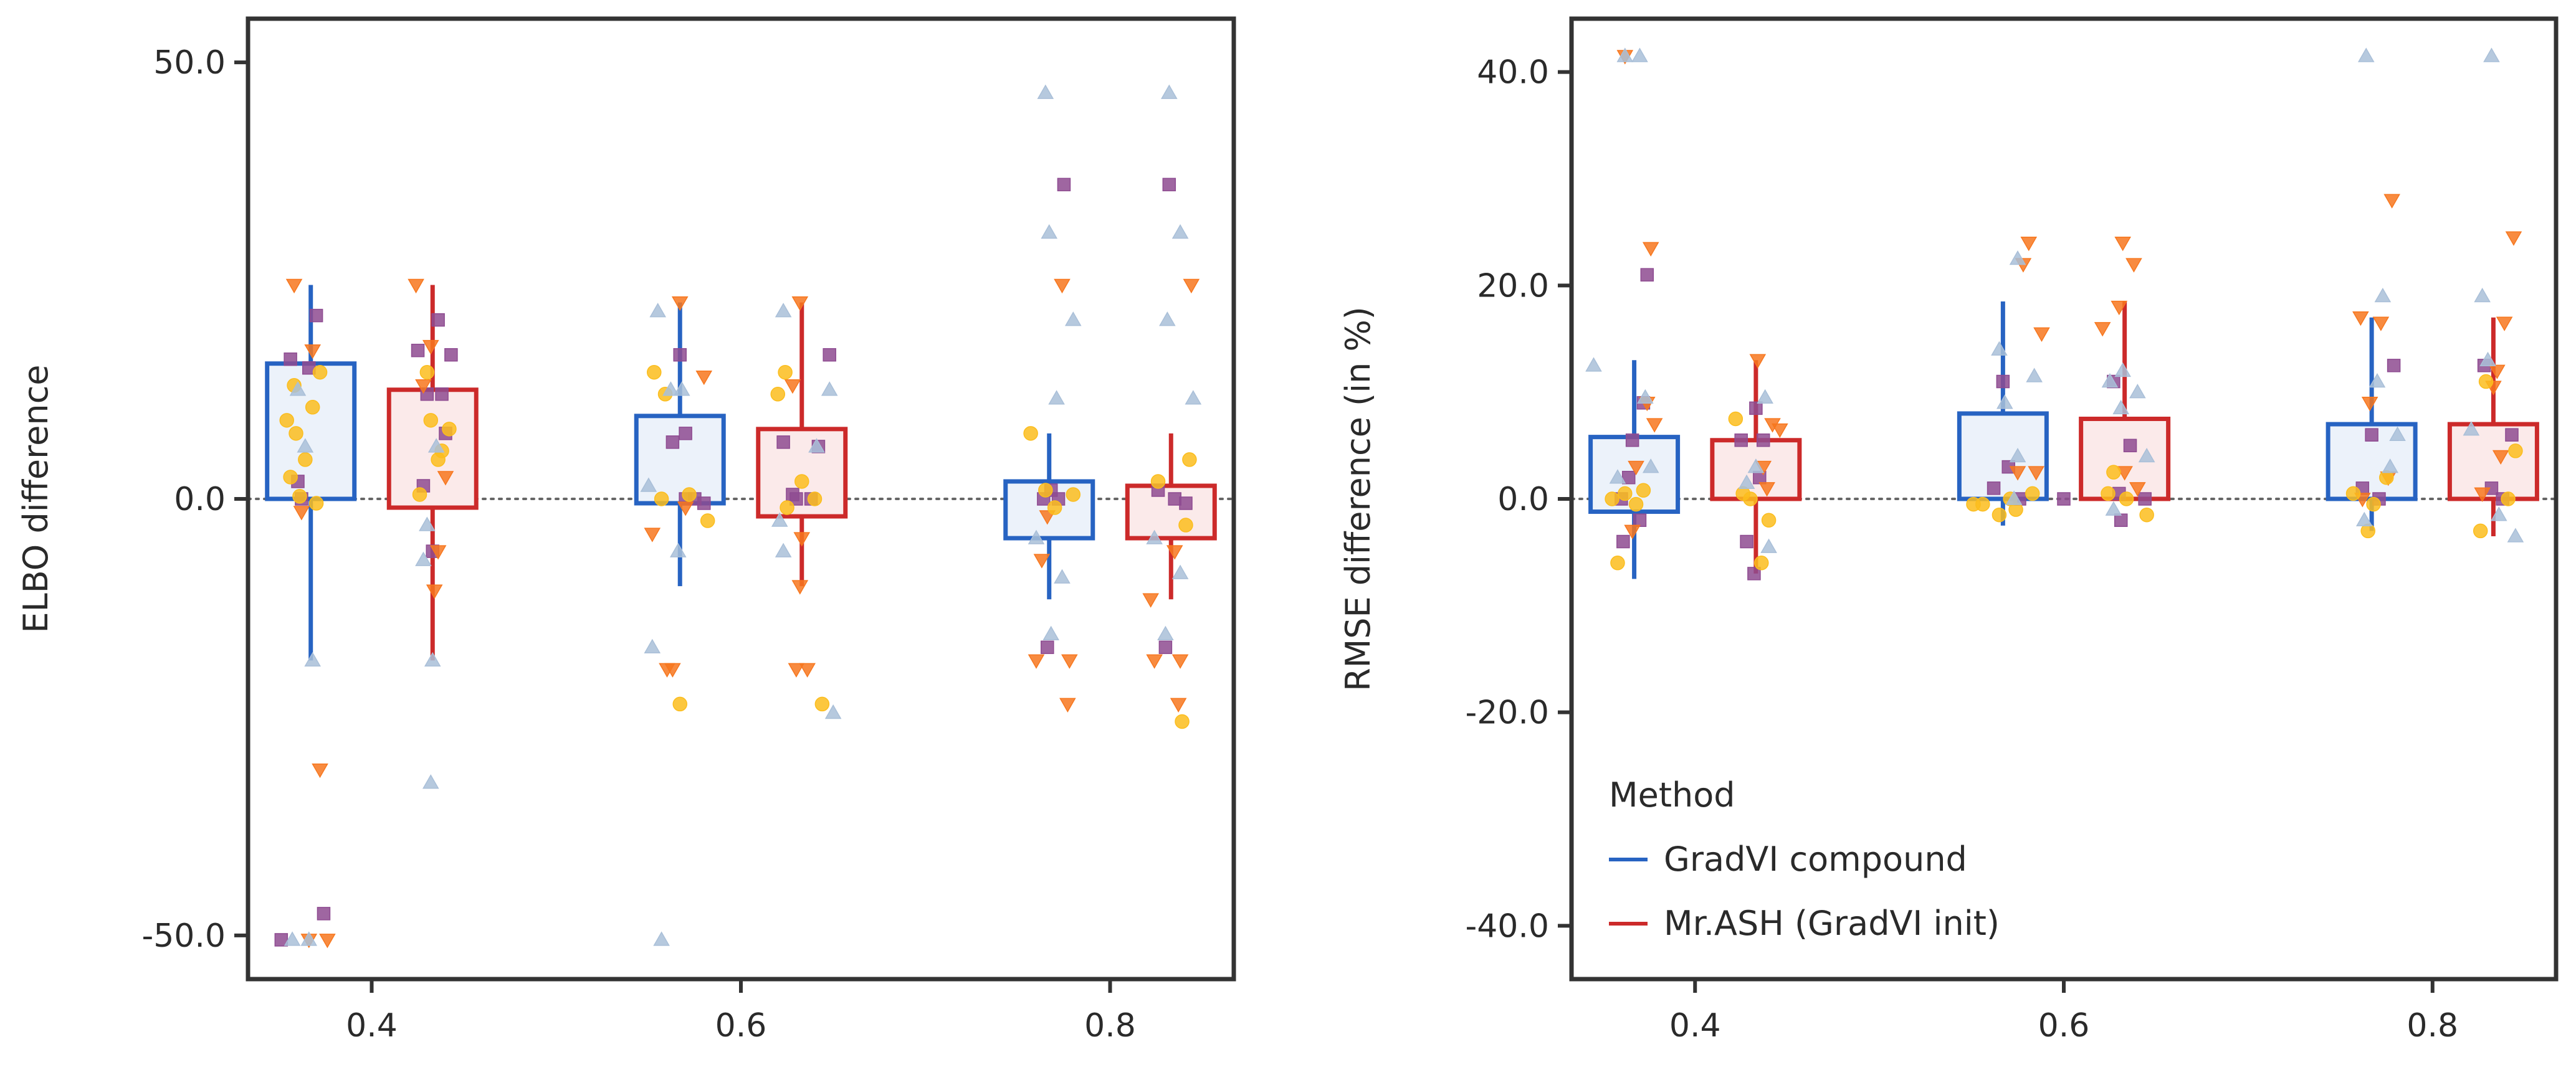 Image resolution: width=2576 pixels, height=1080 pixels. I want to click on legend-entry: GradVI compound, so click(1815, 860).